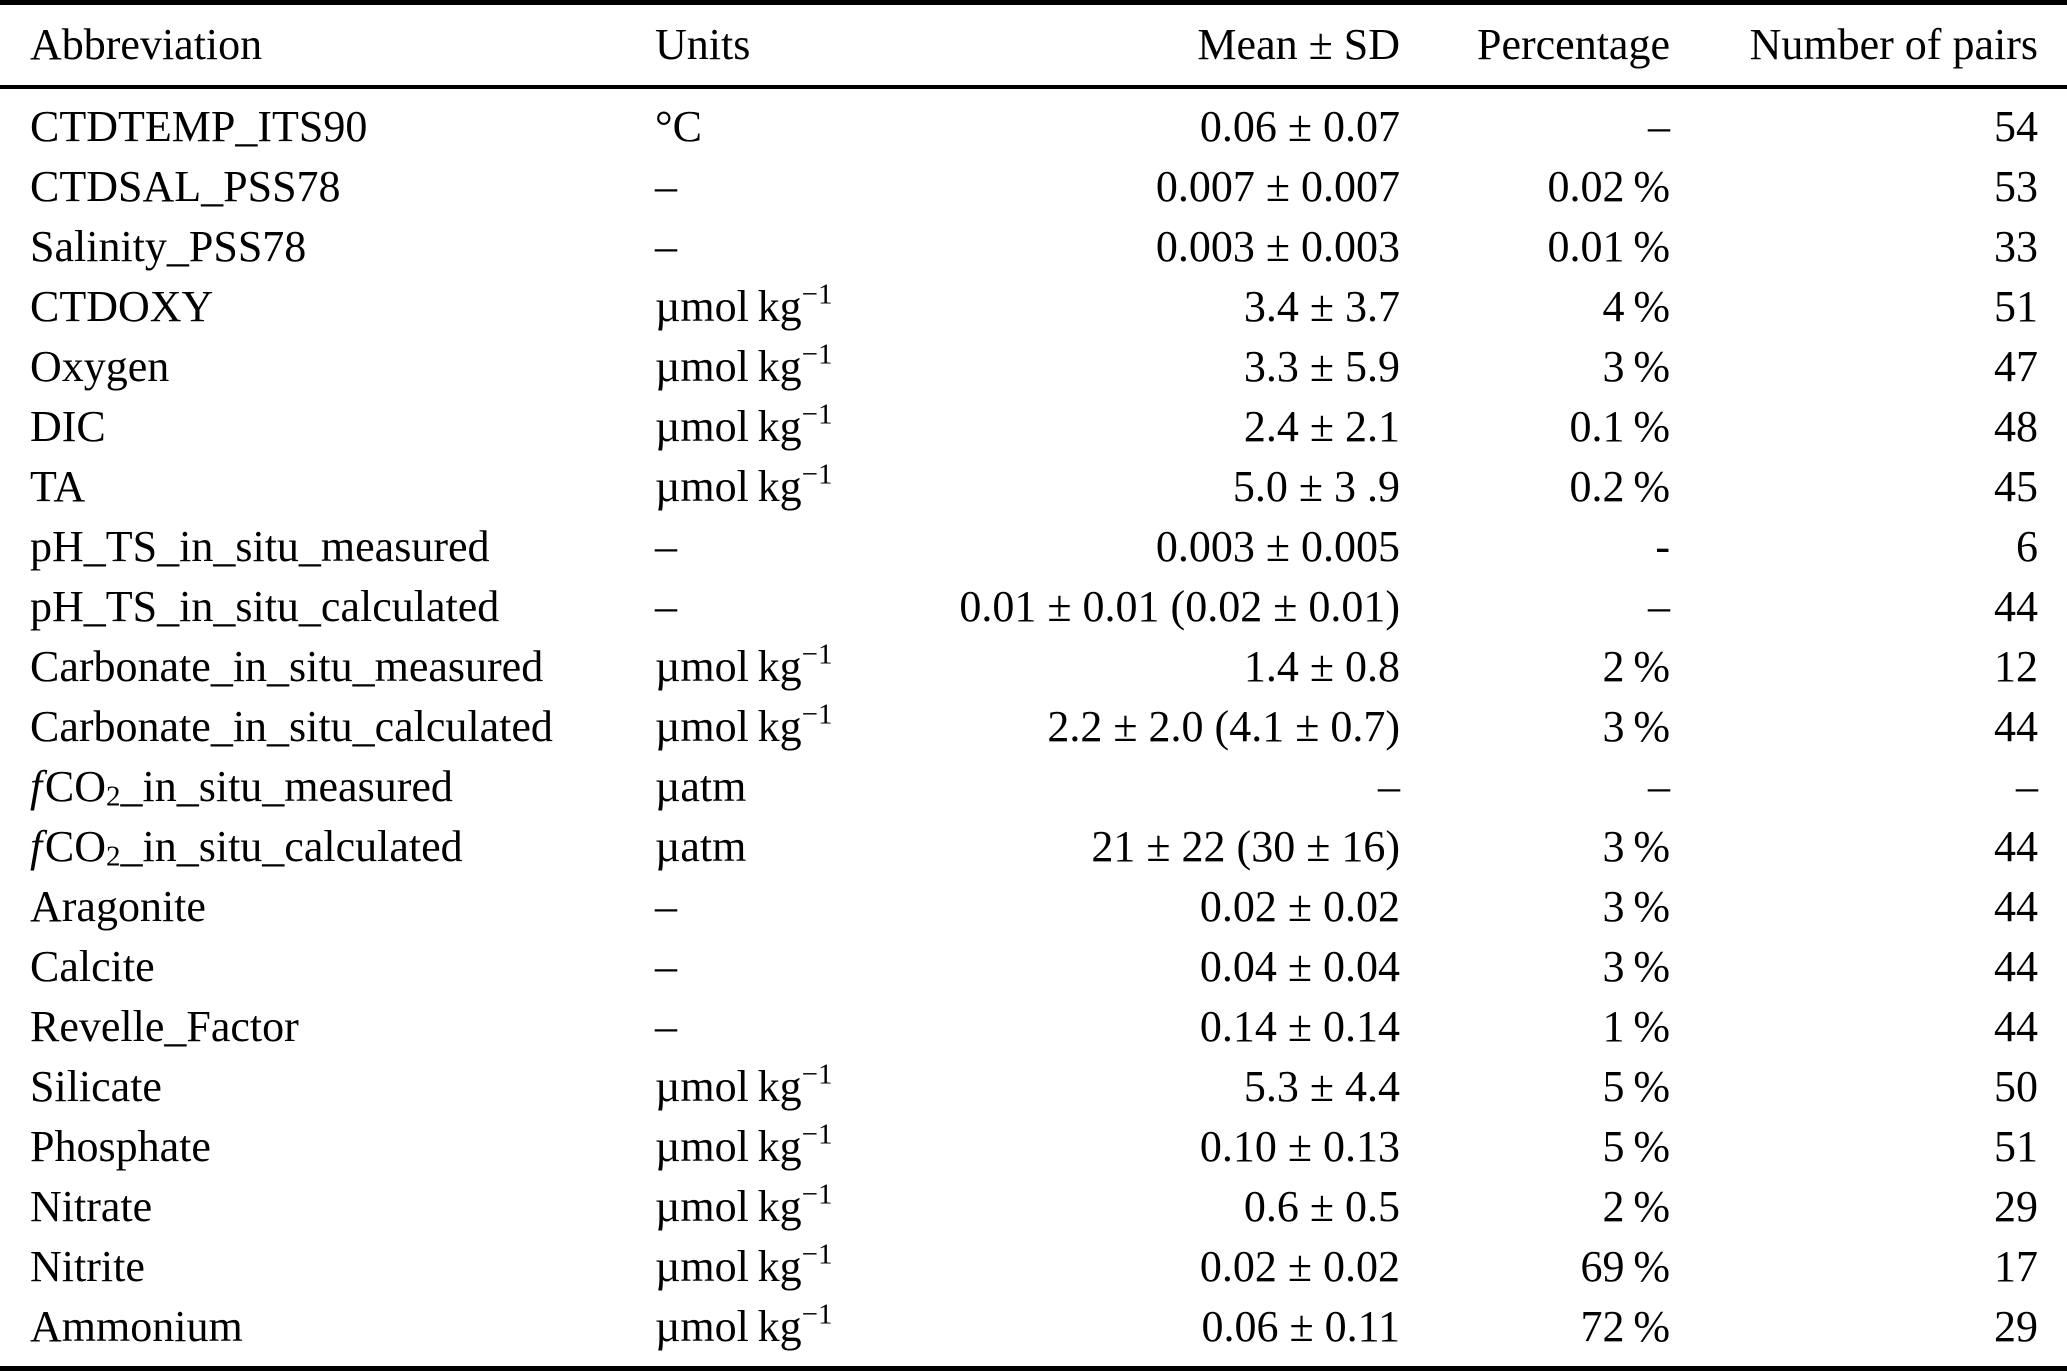 This screenshot has height=1371, width=2067. I want to click on cell-mean-sd: 0.003 ± 0.005, so click(1277, 546).